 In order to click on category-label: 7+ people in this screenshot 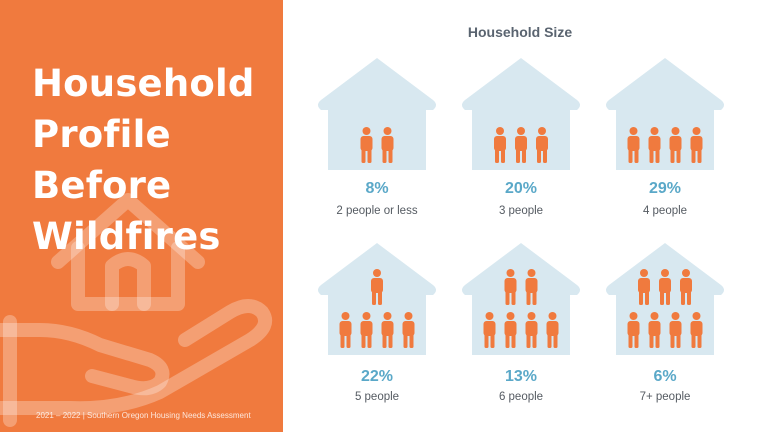, I will do `click(665, 397)`.